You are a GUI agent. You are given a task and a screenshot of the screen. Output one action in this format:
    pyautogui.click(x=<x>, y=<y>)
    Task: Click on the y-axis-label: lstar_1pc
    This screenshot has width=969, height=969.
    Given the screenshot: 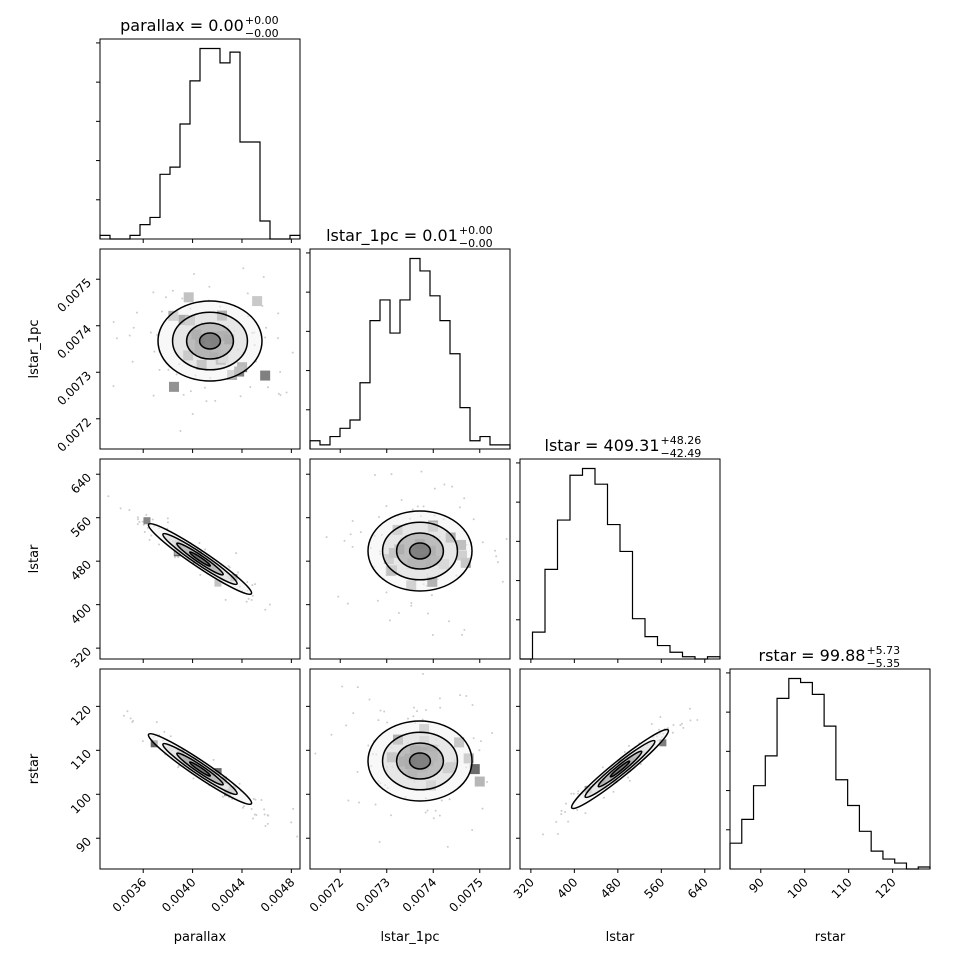 What is the action you would take?
    pyautogui.click(x=34, y=349)
    